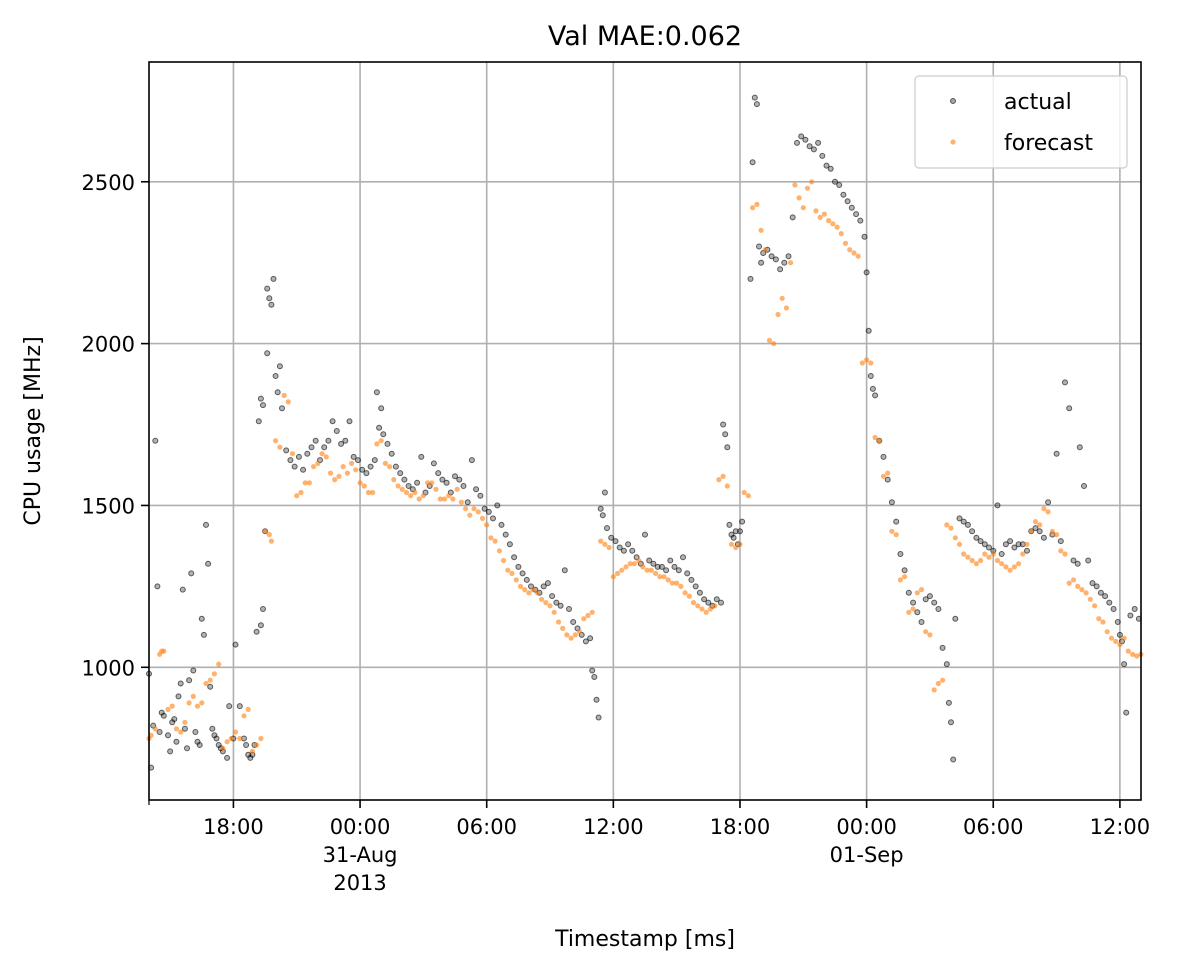  What do you see at coordinates (1021, 122) in the screenshot?
I see `legend-box` at bounding box center [1021, 122].